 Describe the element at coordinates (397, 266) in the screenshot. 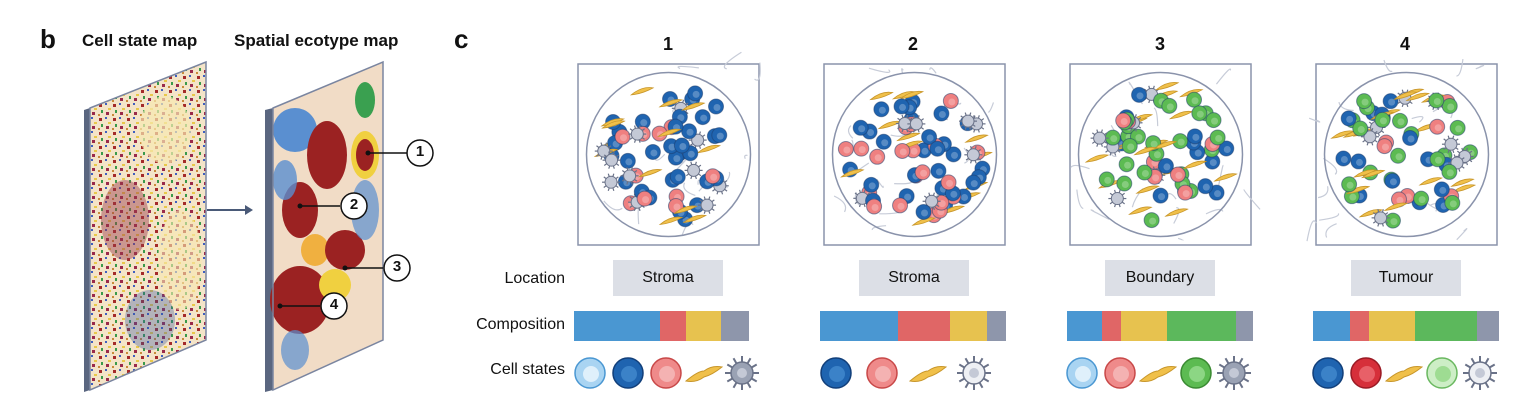

I see `callout-3: 3` at that location.